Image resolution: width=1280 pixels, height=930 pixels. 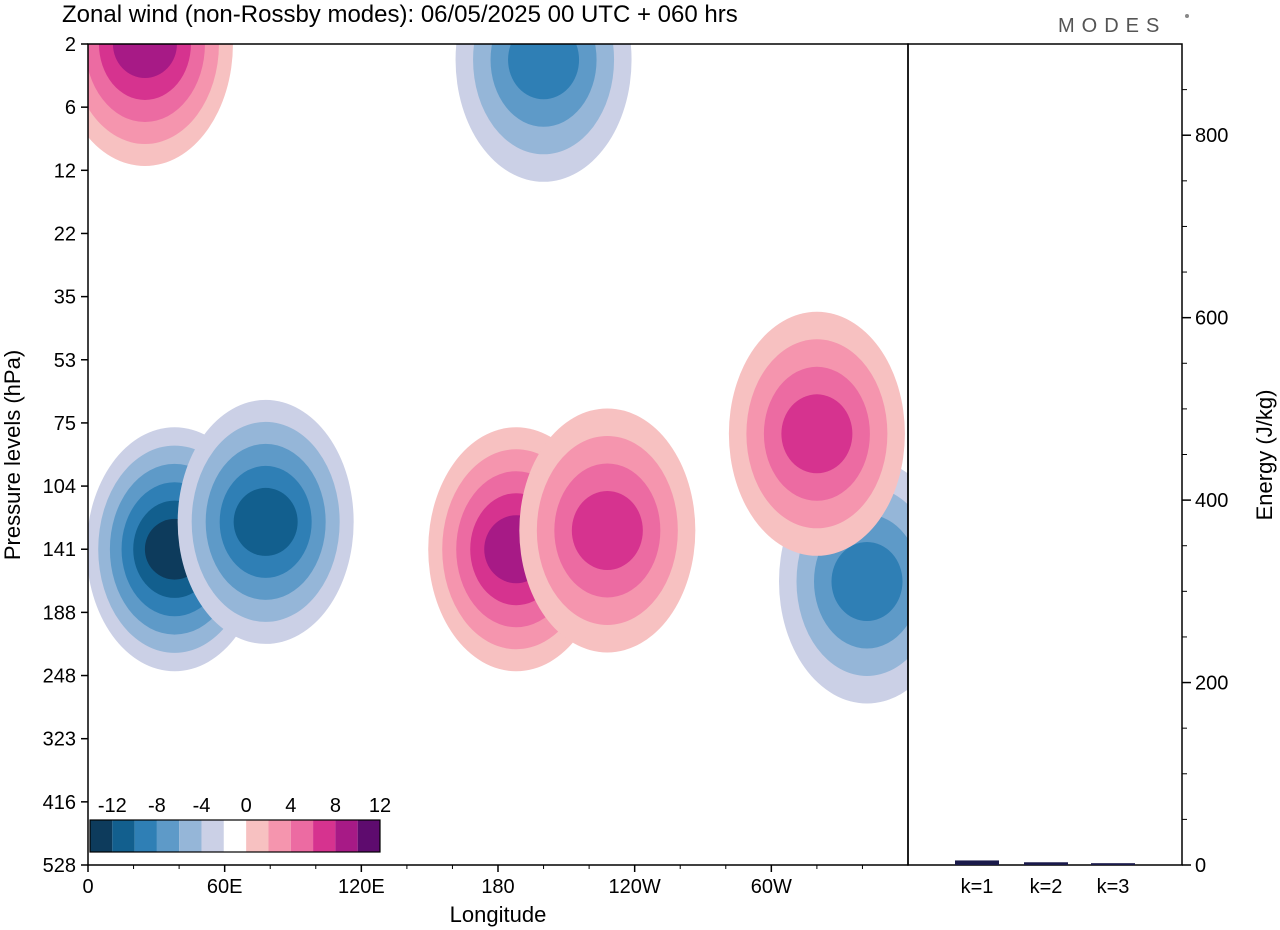 I want to click on y-tick-label: 416, so click(x=59, y=803).